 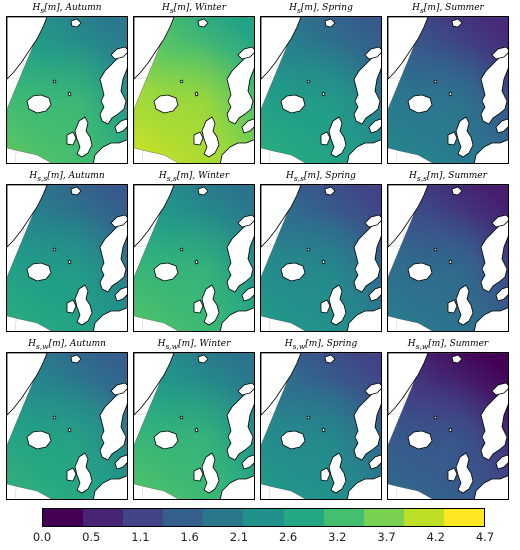 I want to click on colorbar-tick-label: 2.6, so click(x=288, y=537).